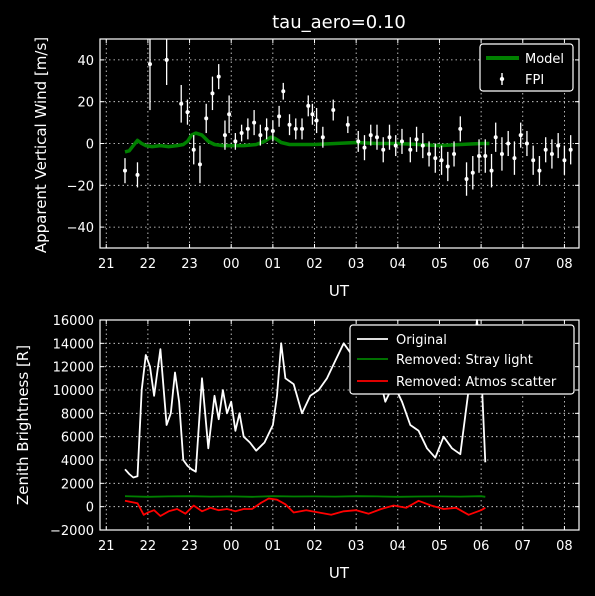  Describe the element at coordinates (421, 340) in the screenshot. I see `legend-original-label: Original` at that location.